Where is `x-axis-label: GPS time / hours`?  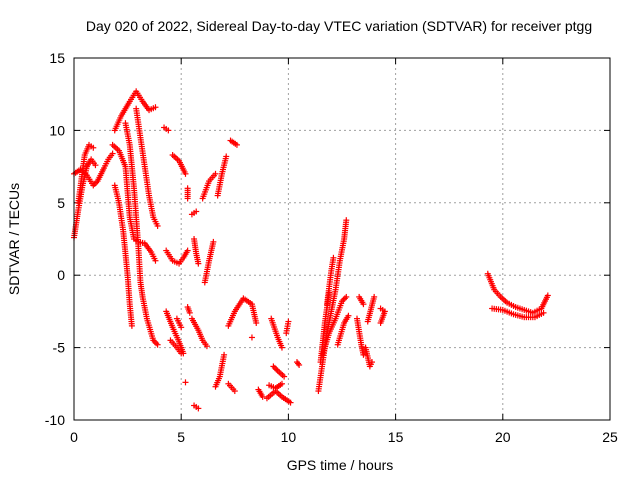 x-axis-label: GPS time / hours is located at coordinates (340, 465).